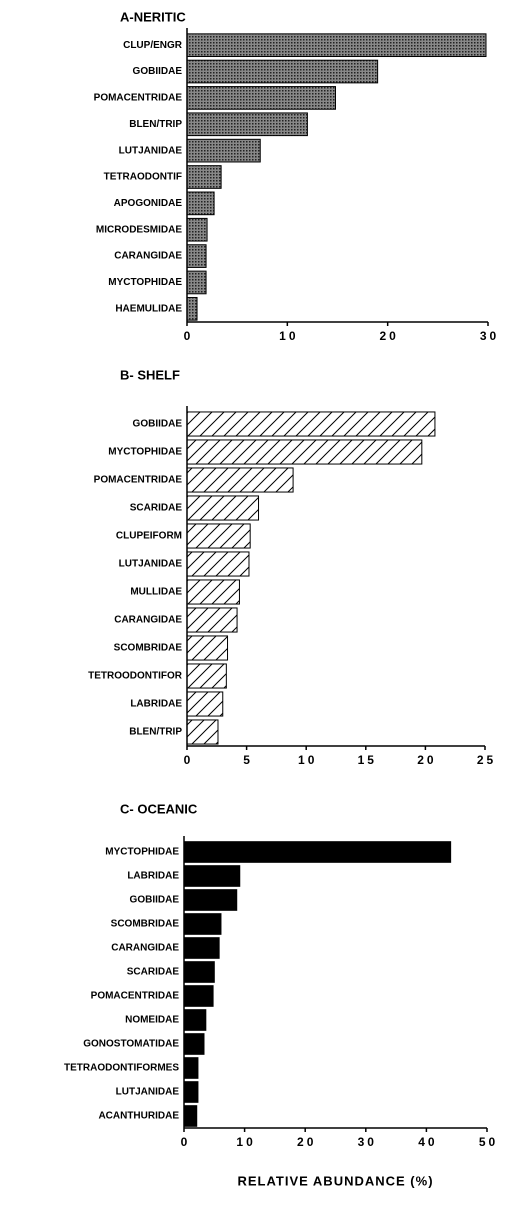 Image resolution: width=507 pixels, height=1205 pixels. What do you see at coordinates (159, 808) in the screenshot?
I see `panel-title: C- OCEANIC` at bounding box center [159, 808].